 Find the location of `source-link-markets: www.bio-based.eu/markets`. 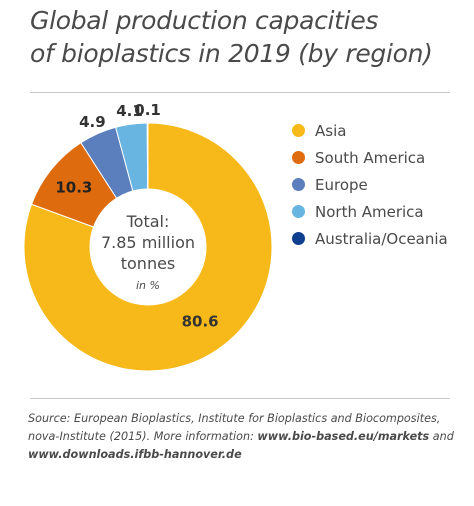

source-link-markets: www.bio-based.eu/markets is located at coordinates (343, 436).